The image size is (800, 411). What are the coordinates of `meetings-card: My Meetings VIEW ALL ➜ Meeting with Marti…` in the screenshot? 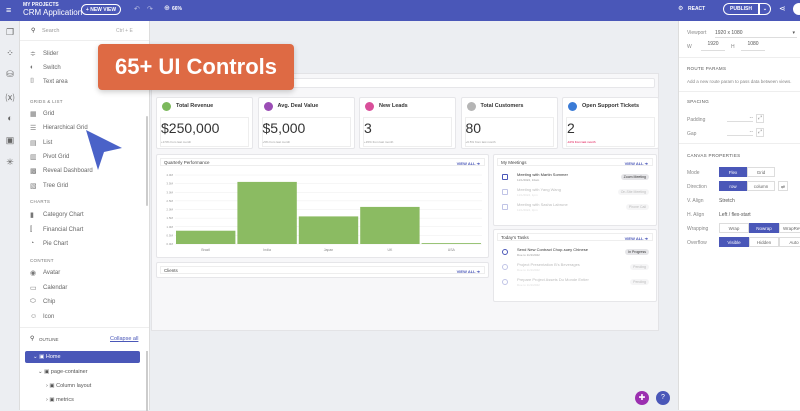 It's located at (575, 190).